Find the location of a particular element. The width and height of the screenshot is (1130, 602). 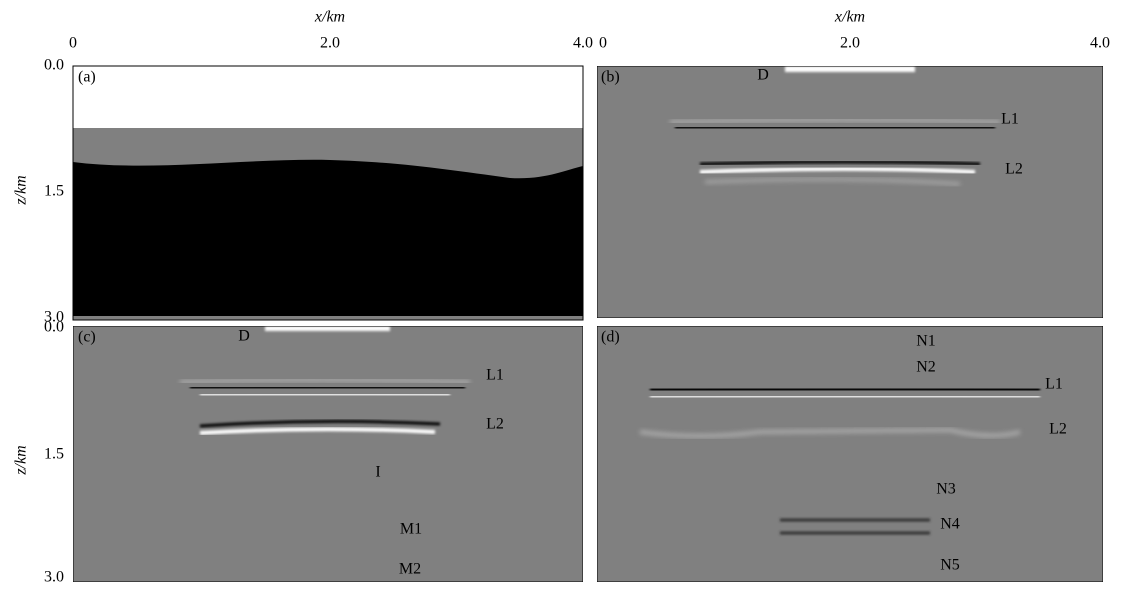

annotation: N3 is located at coordinates (946, 489).